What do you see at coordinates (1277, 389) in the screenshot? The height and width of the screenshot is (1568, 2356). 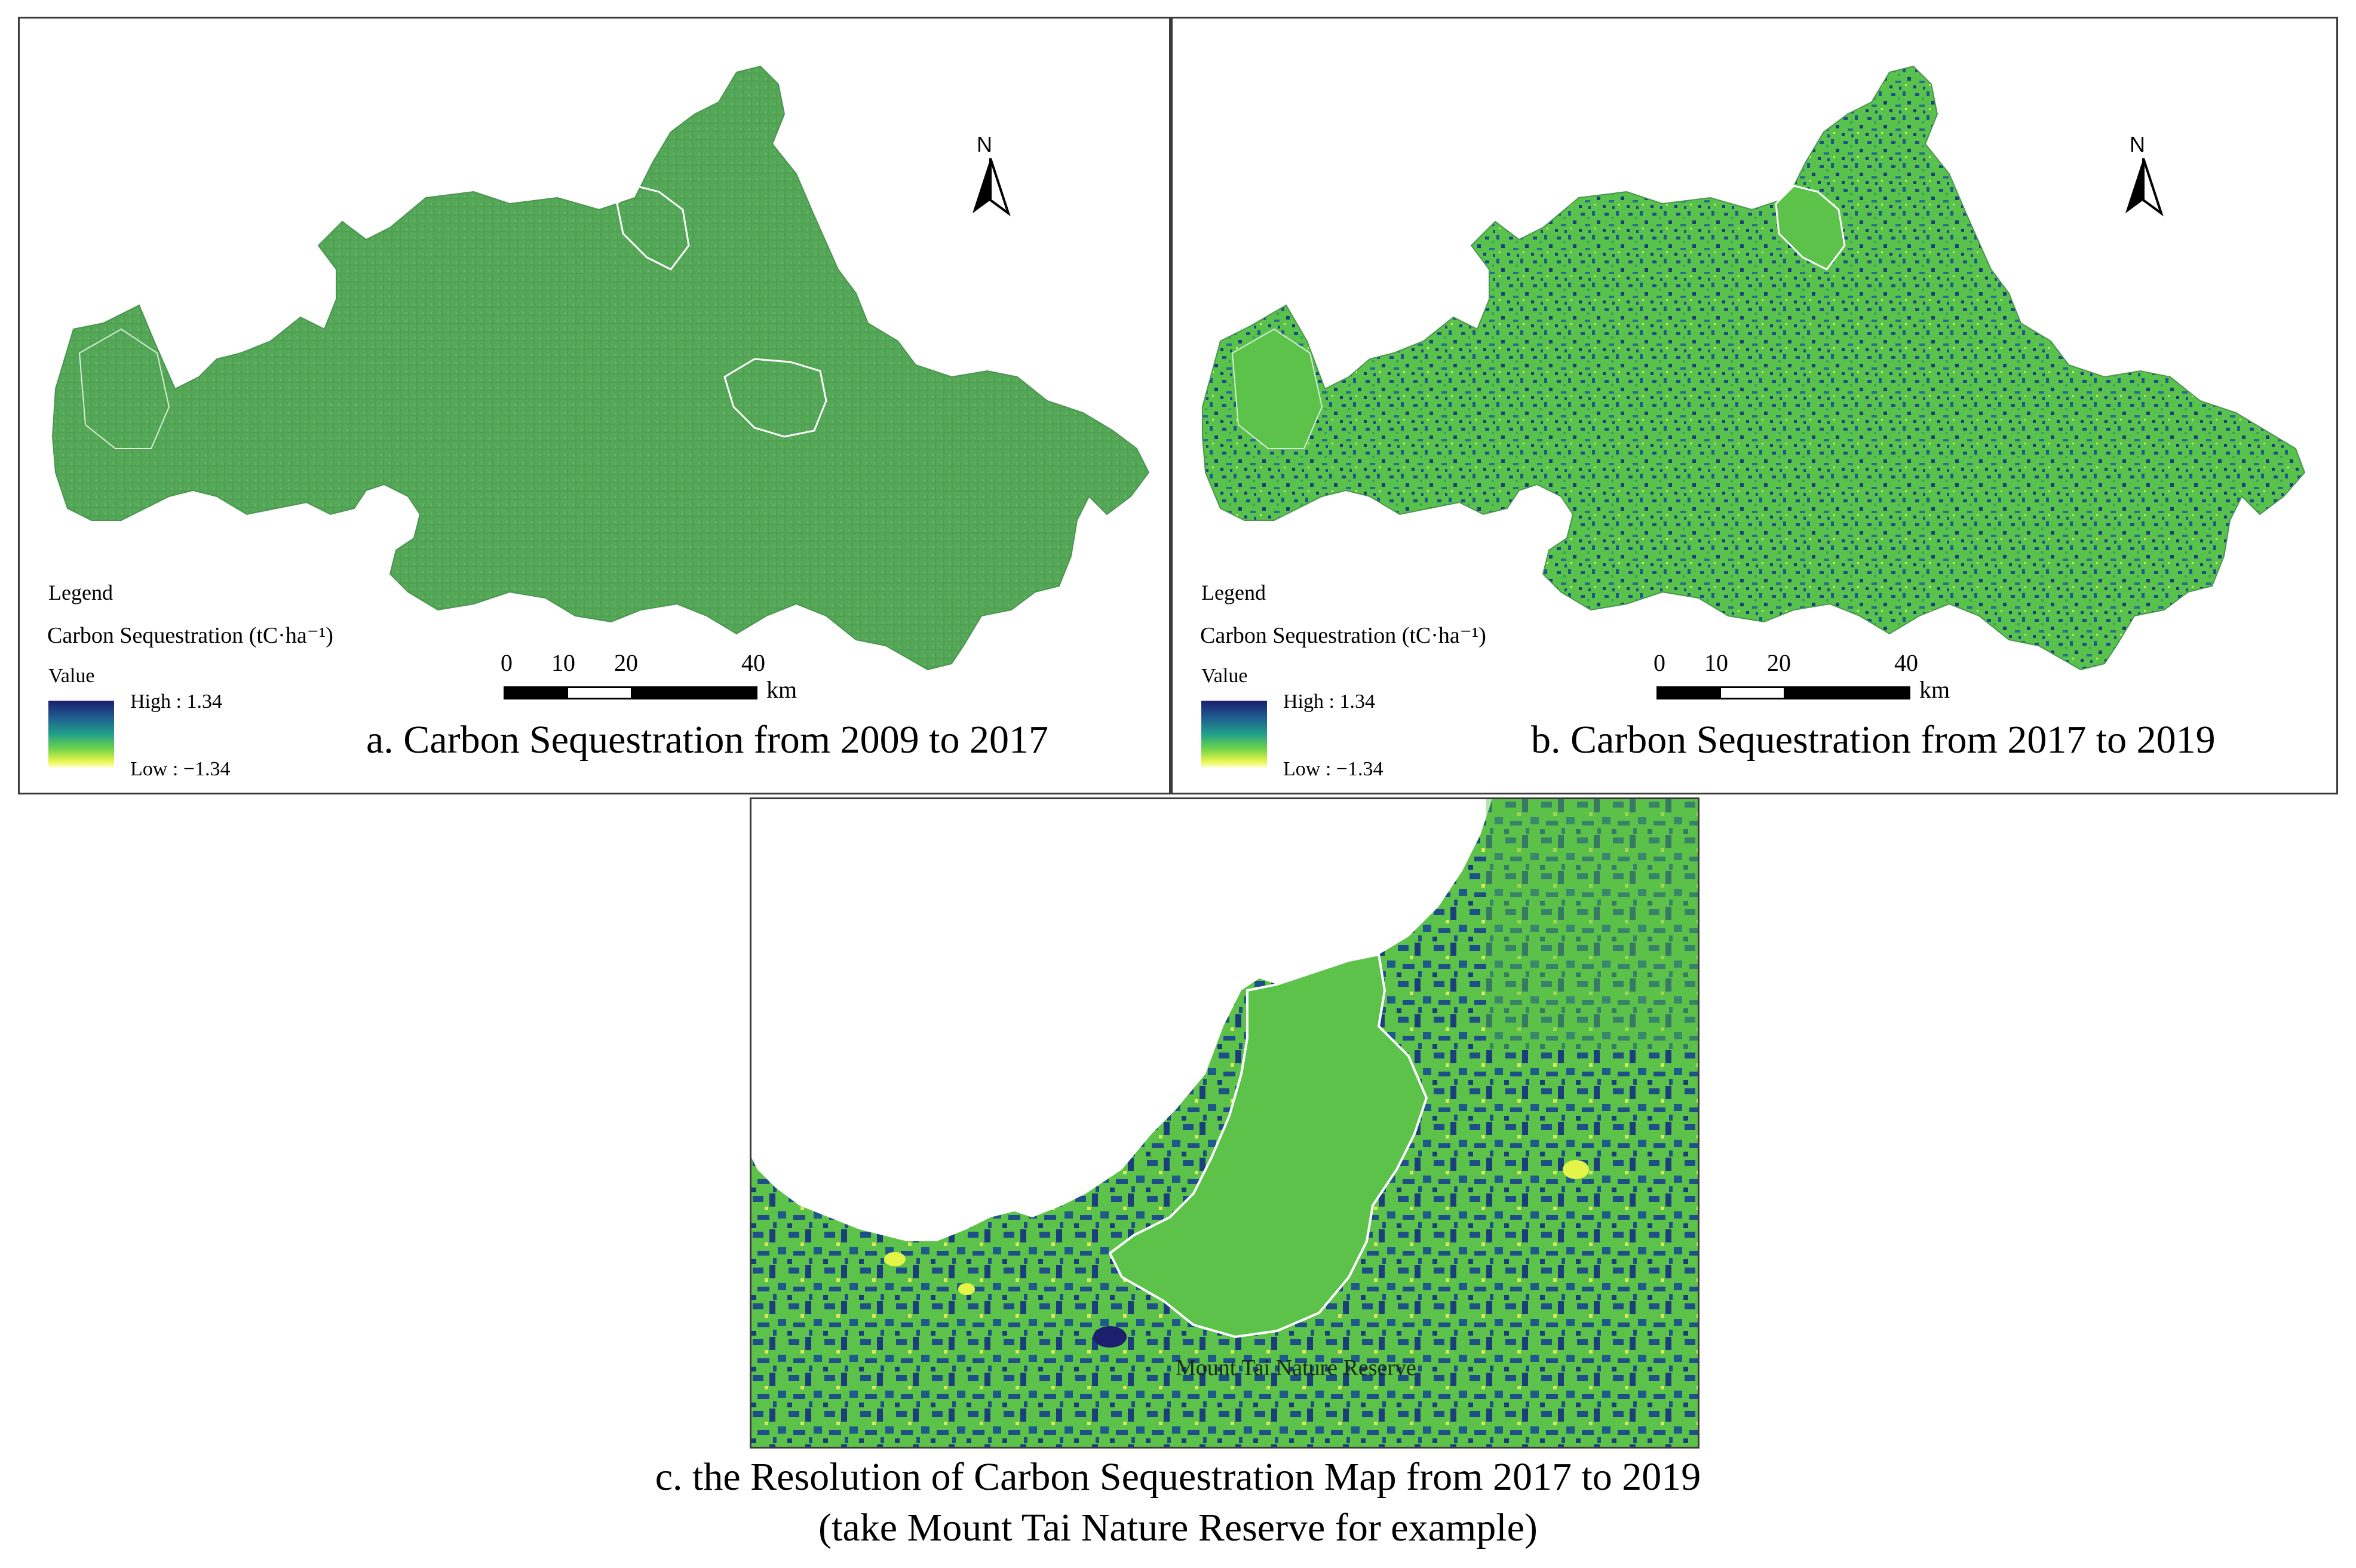 I see `inner-outline-b` at bounding box center [1277, 389].